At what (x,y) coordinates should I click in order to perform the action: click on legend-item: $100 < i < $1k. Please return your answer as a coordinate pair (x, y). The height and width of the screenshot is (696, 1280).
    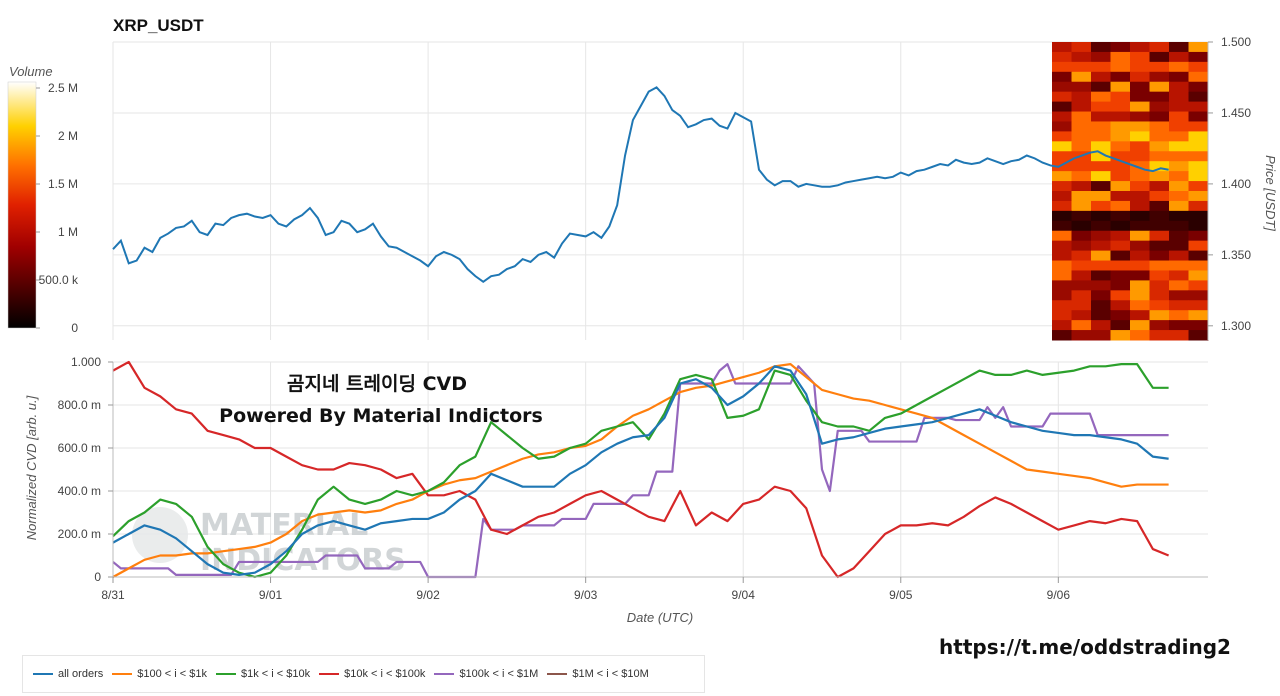
    Looking at the image, I should click on (159, 674).